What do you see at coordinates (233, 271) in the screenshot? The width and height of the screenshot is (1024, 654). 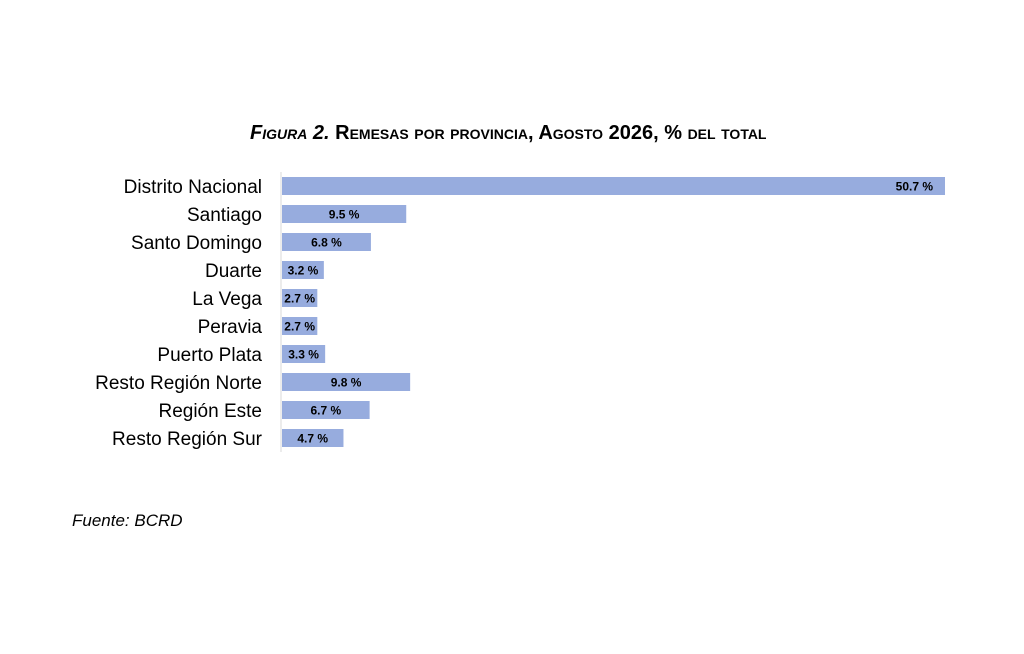 I see `category-label: Duarte` at bounding box center [233, 271].